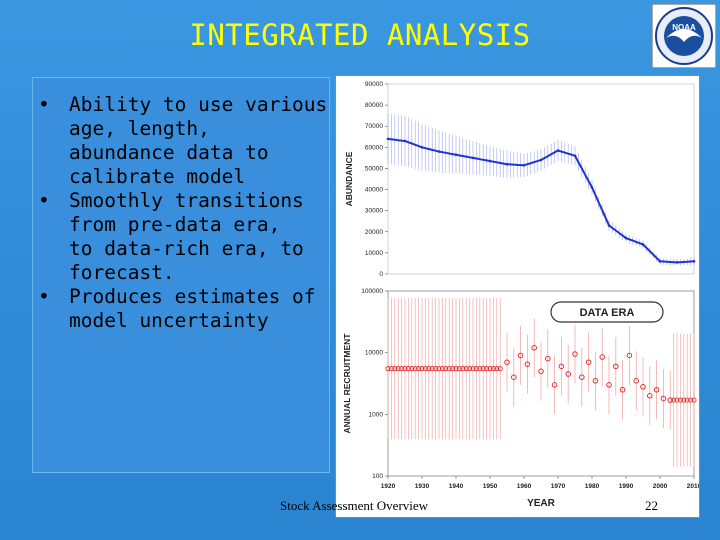  I want to click on bottom-x-tick-label: 1960, so click(524, 486).